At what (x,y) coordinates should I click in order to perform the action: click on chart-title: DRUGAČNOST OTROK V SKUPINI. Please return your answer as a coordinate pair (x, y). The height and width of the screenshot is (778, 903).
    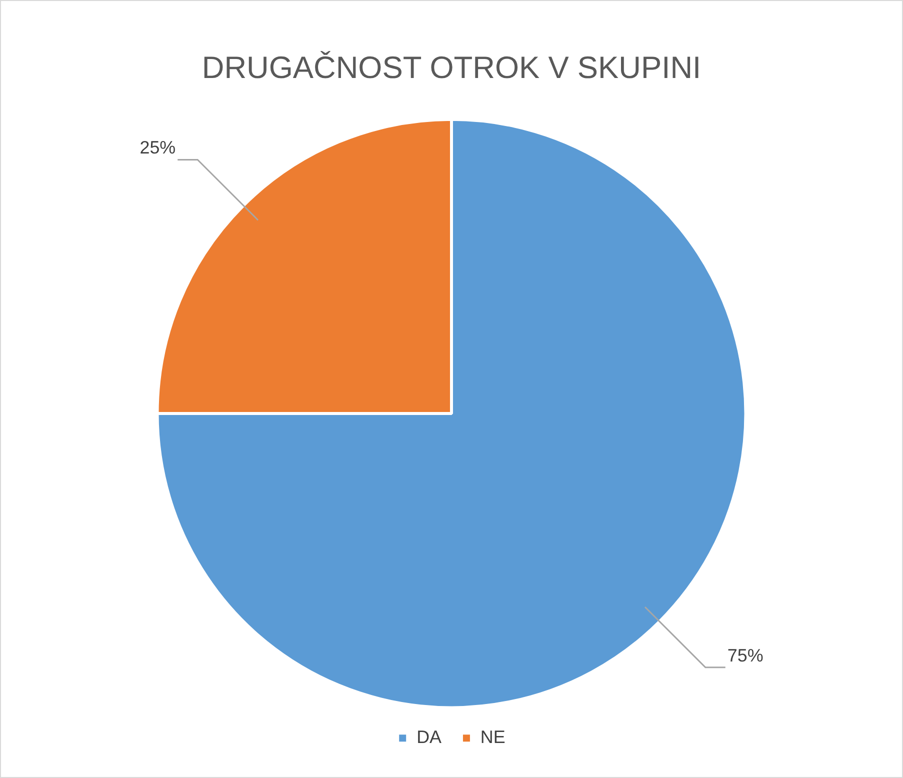
    Looking at the image, I should click on (452, 67).